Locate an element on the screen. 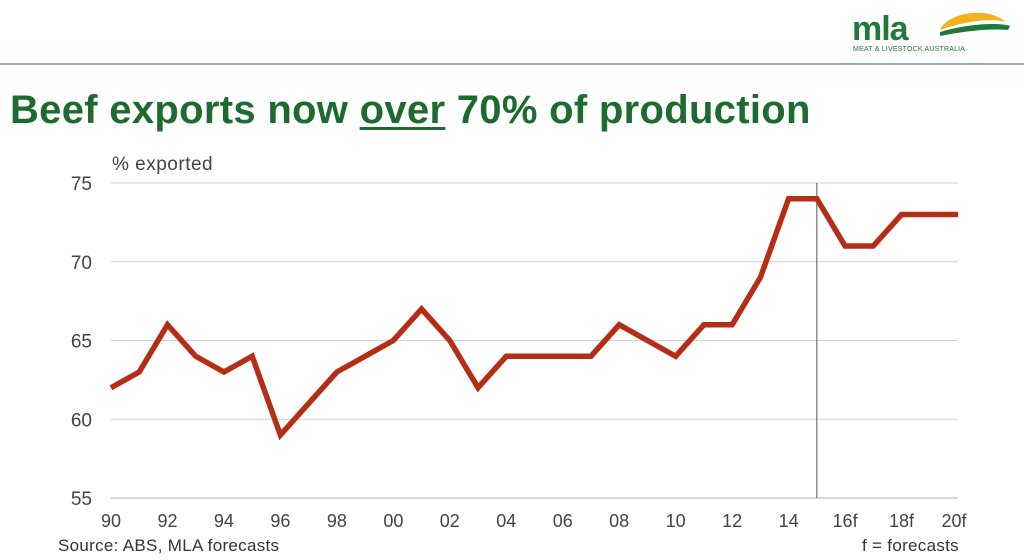 The height and width of the screenshot is (560, 1024). page-title: Beef exports now over 70% of production is located at coordinates (410, 110).